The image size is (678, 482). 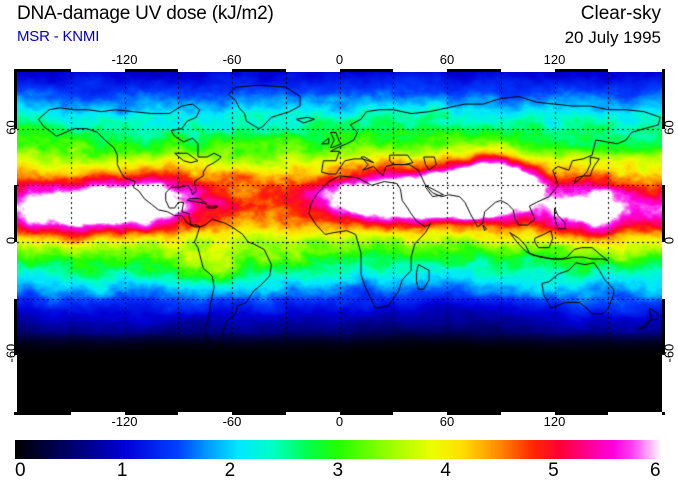 I want to click on data-source-label: MSR - KNMI, so click(x=58, y=36).